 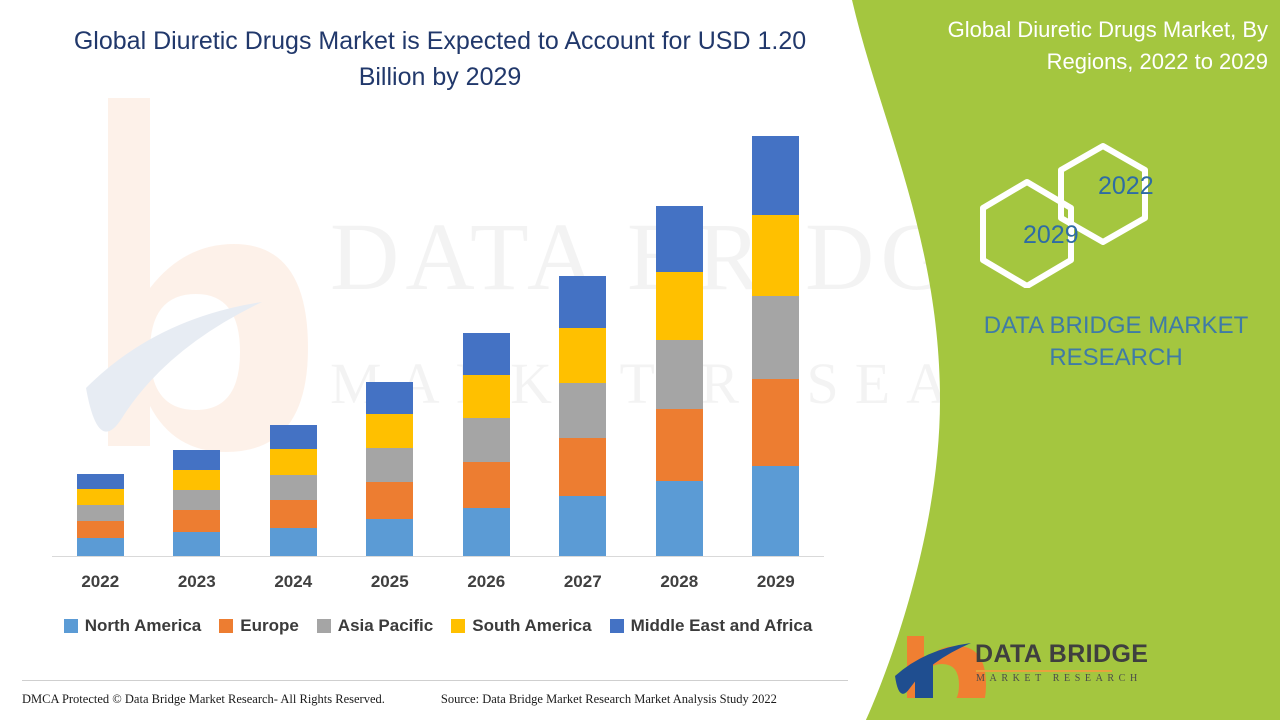 I want to click on bar-column-2029, so click(x=776, y=338).